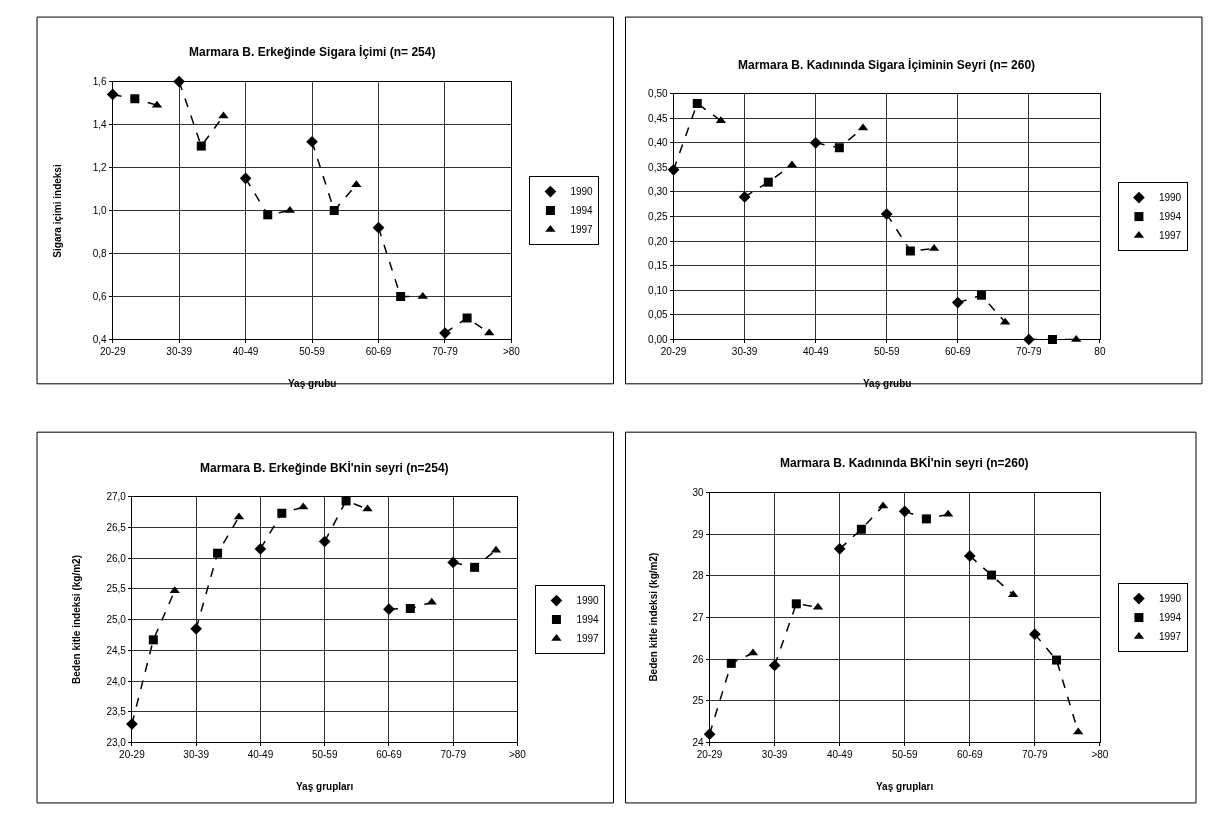  Describe the element at coordinates (658, 192) in the screenshot. I see `y-tick-label: 0,30` at that location.